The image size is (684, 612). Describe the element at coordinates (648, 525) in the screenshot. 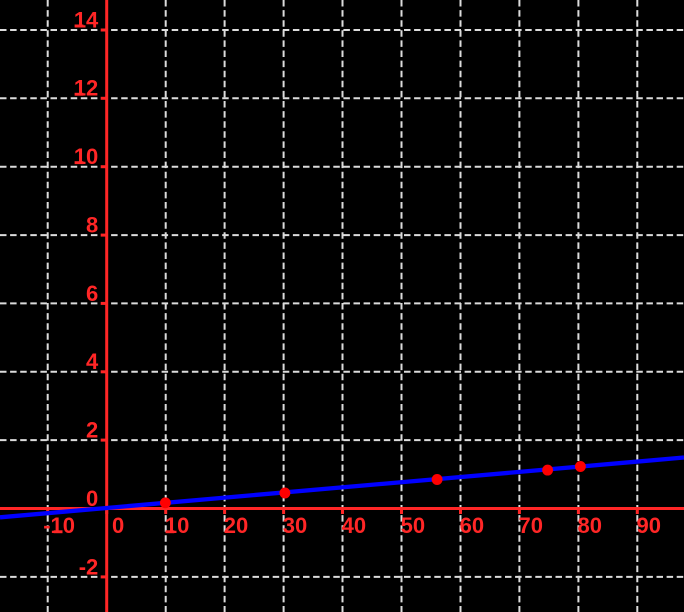

I see `svg-text: 90` at that location.